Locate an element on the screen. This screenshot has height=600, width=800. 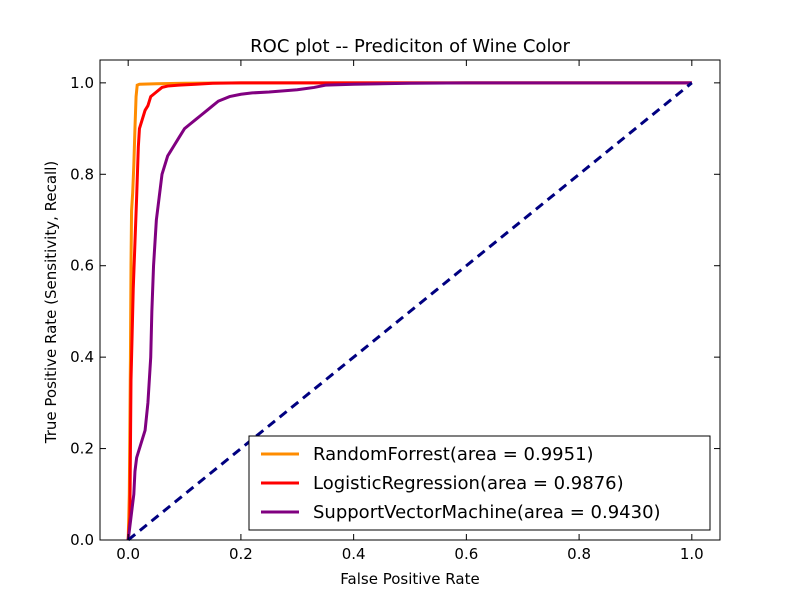
y-tick-label: 0.8 is located at coordinates (82, 174).